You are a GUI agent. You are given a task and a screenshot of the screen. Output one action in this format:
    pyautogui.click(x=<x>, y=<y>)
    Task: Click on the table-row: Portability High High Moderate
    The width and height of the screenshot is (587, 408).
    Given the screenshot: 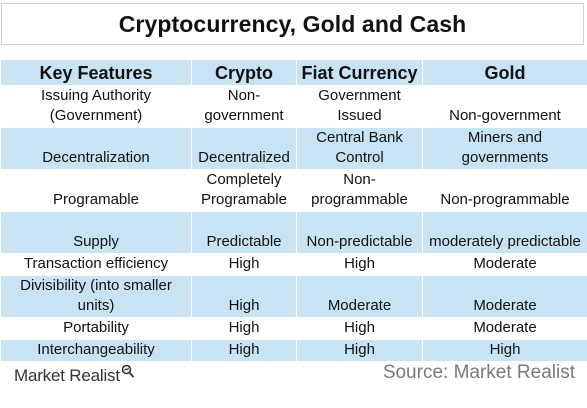 What is the action you would take?
    pyautogui.click(x=293, y=328)
    